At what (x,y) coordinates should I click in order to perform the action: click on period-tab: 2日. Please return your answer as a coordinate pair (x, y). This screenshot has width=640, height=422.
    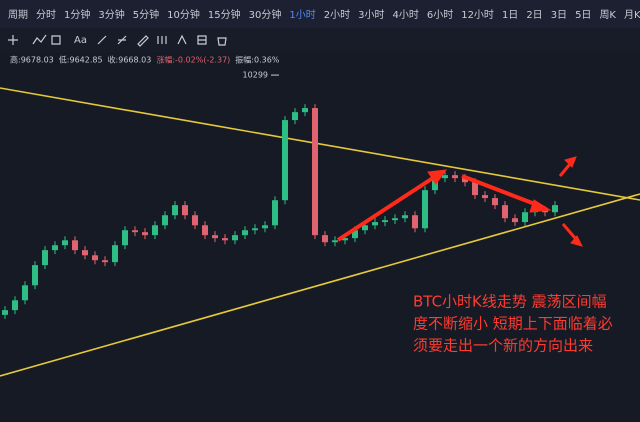
    Looking at the image, I should click on (534, 15).